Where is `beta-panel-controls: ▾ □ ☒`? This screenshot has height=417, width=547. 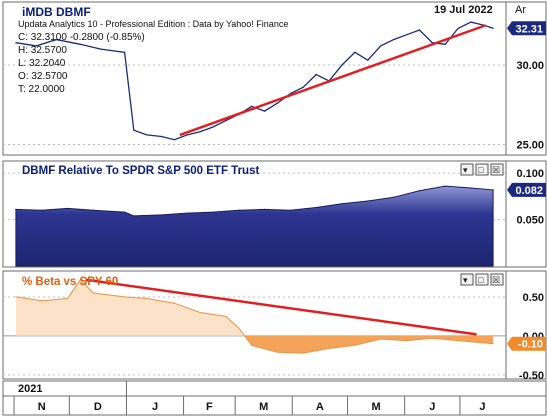 beta-panel-controls: ▾ □ ☒ is located at coordinates (482, 279).